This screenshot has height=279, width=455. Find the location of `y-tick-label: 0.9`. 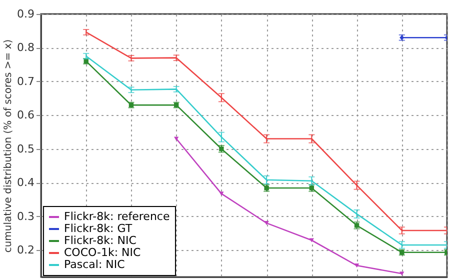

y-tick-label: 0.9 is located at coordinates (25, 14).